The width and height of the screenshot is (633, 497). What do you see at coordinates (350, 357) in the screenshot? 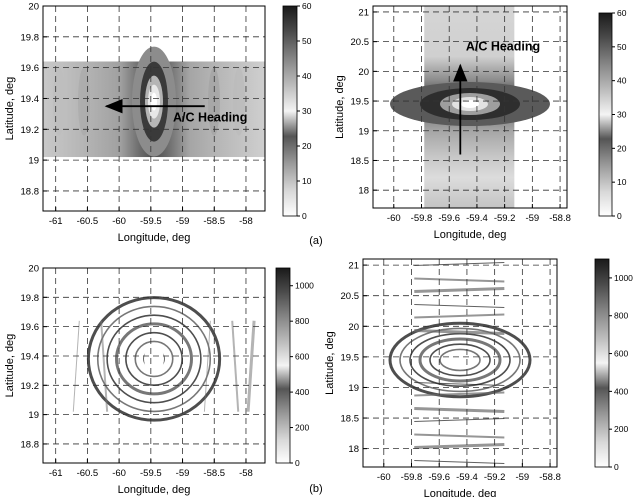
I see `y-tick-label: 19.5` at bounding box center [350, 357].